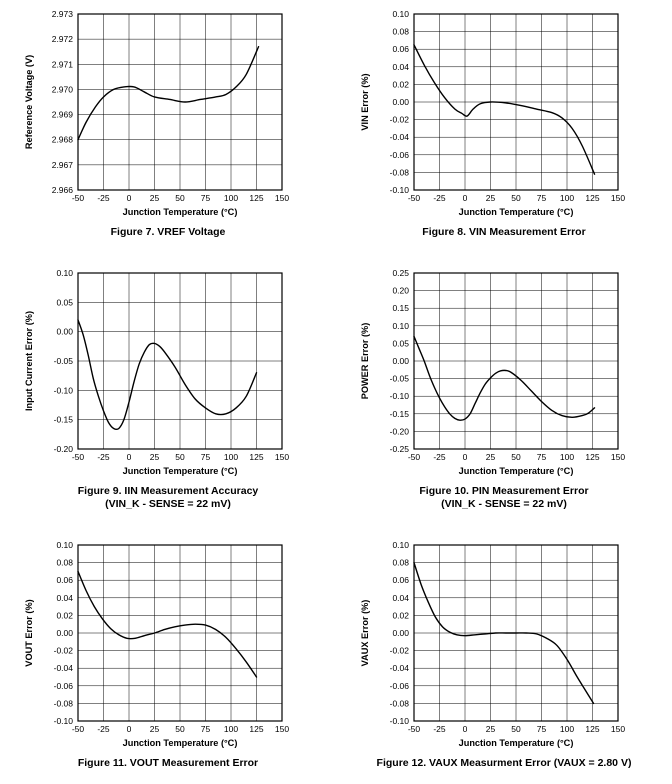 The height and width of the screenshot is (784, 672). Describe the element at coordinates (168, 504) in the screenshot. I see `caption-line: (VIN_K - SENSE = 22 mV)` at that location.